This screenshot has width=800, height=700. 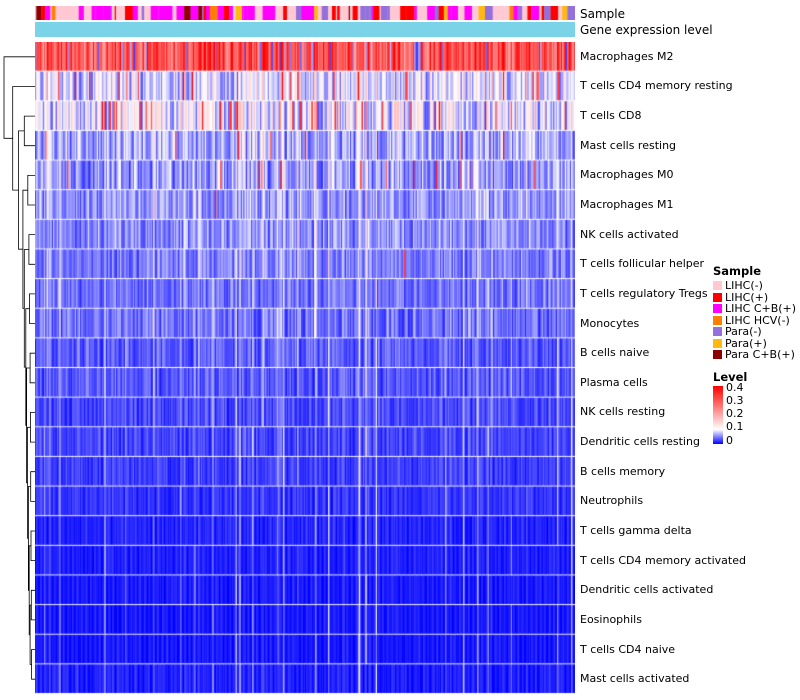 I want to click on legend-entry-label: Para(+), so click(x=746, y=343).